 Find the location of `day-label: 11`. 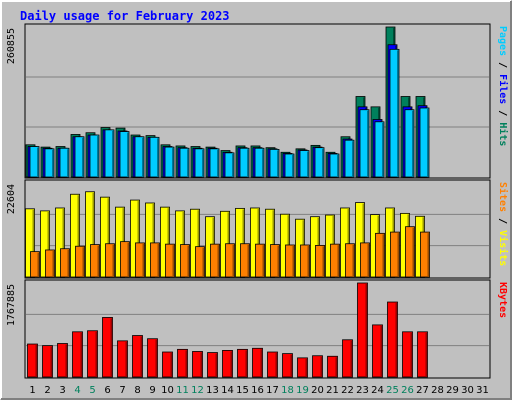

day-label: 11 is located at coordinates (182, 390).